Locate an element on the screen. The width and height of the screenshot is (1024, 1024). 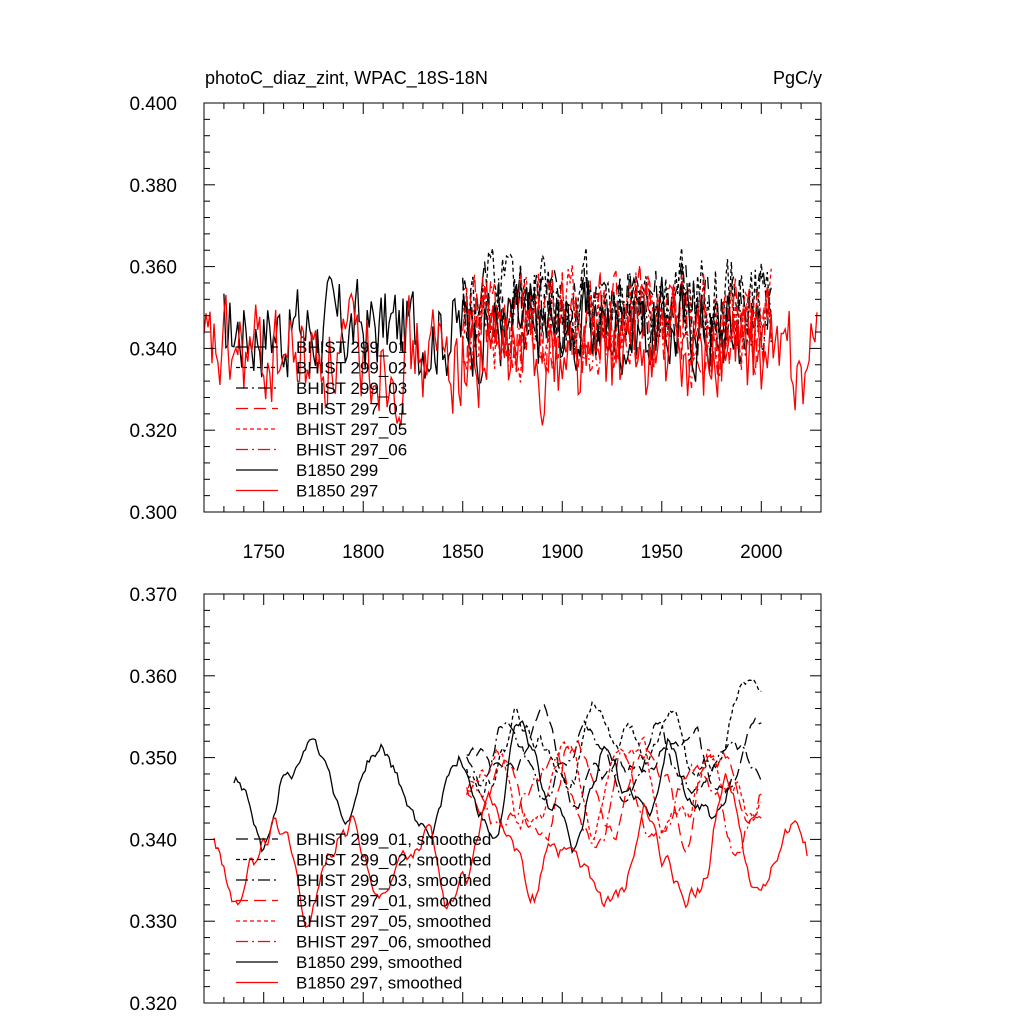
bottom-series-group is located at coordinates (510, 803).